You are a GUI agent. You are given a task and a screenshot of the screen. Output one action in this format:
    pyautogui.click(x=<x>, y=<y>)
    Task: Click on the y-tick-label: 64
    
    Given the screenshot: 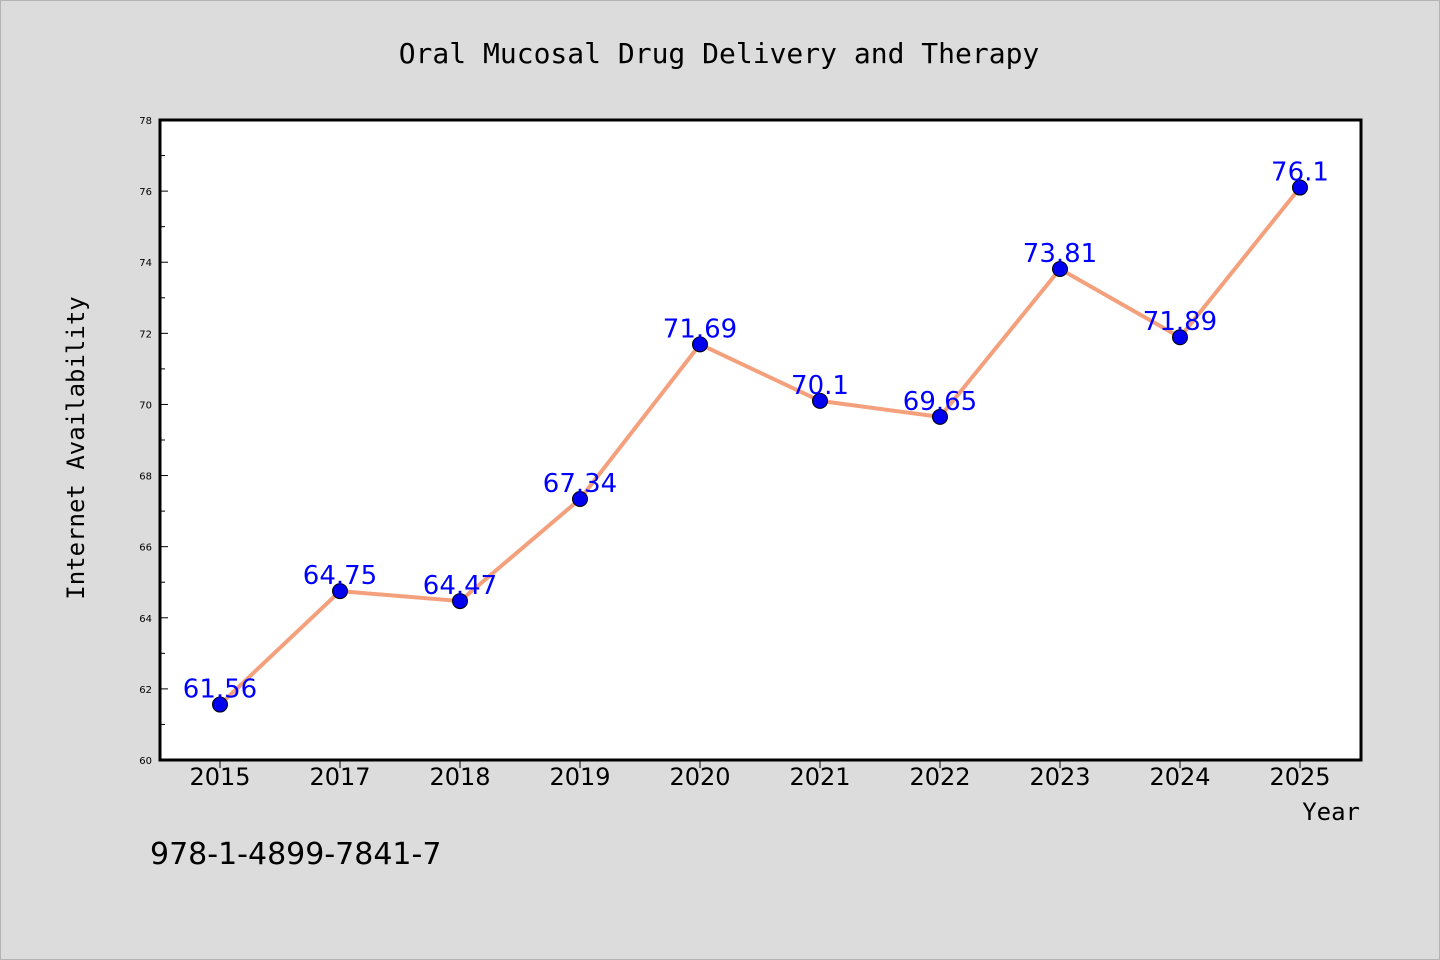 What is the action you would take?
    pyautogui.click(x=145, y=619)
    